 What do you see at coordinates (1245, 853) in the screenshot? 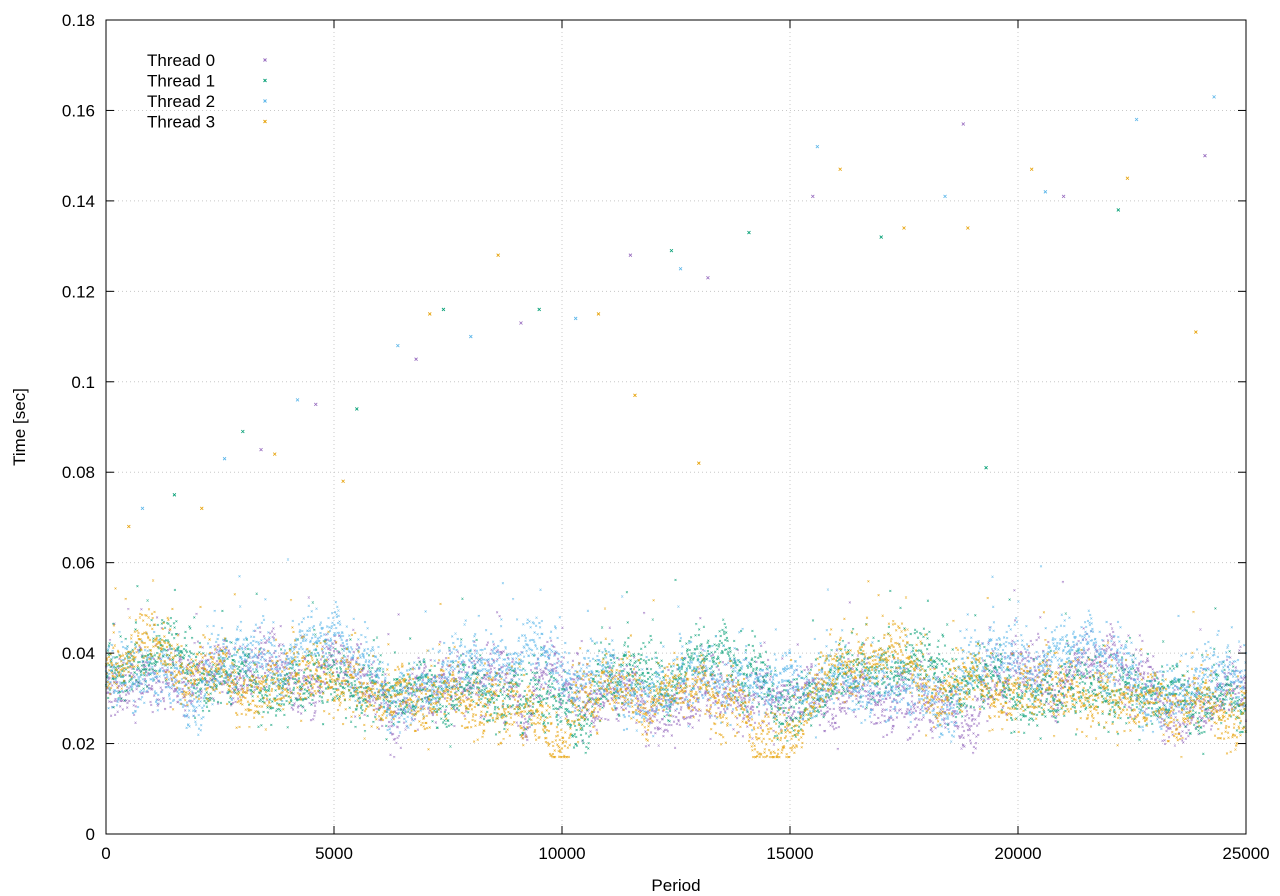
I see `x-tick-label: 25000` at bounding box center [1245, 853].